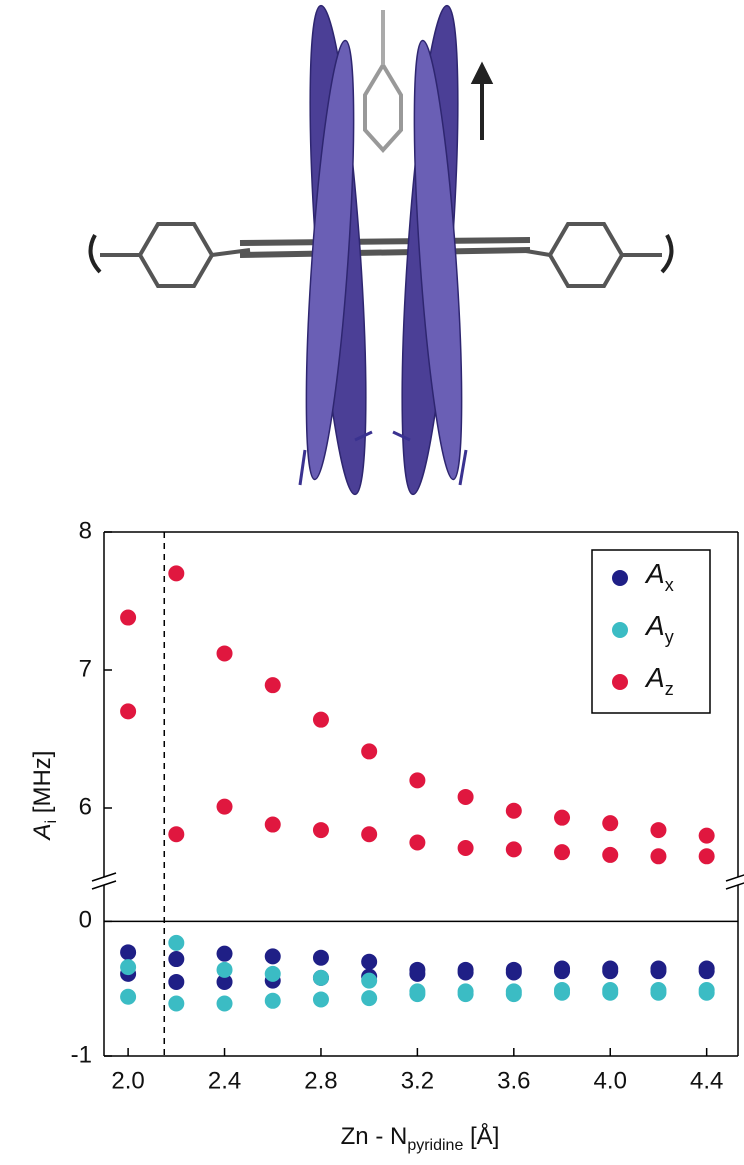 This screenshot has width=744, height=1165. I want to click on legend-subscript: y, so click(669, 637).